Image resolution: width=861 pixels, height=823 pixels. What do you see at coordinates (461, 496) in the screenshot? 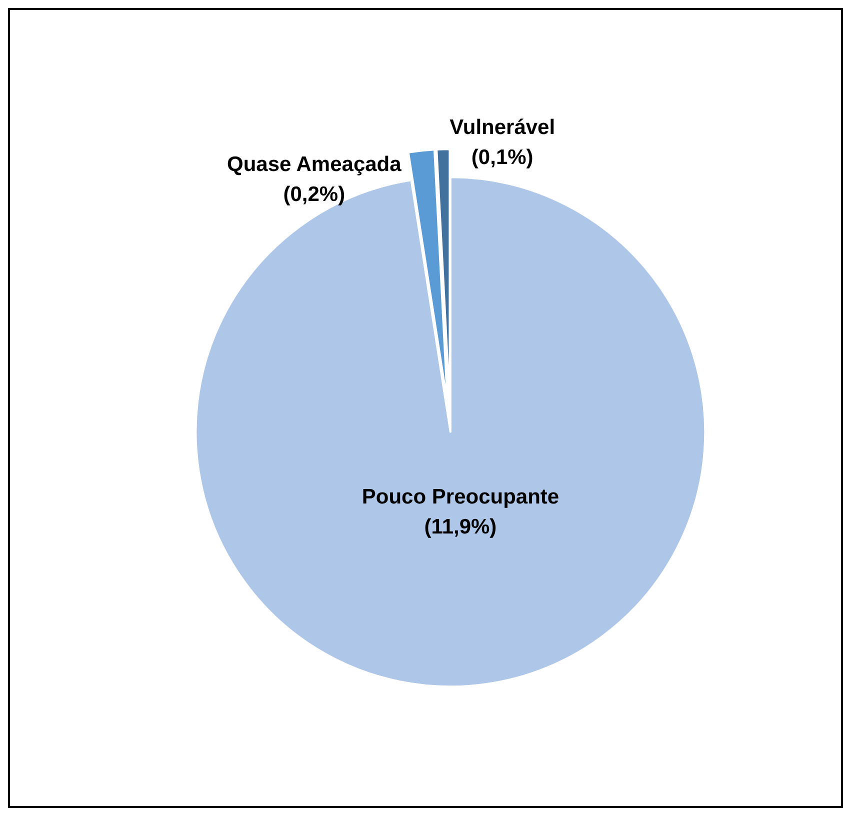
I see `slice-label: Pouco Preocupante` at bounding box center [461, 496].